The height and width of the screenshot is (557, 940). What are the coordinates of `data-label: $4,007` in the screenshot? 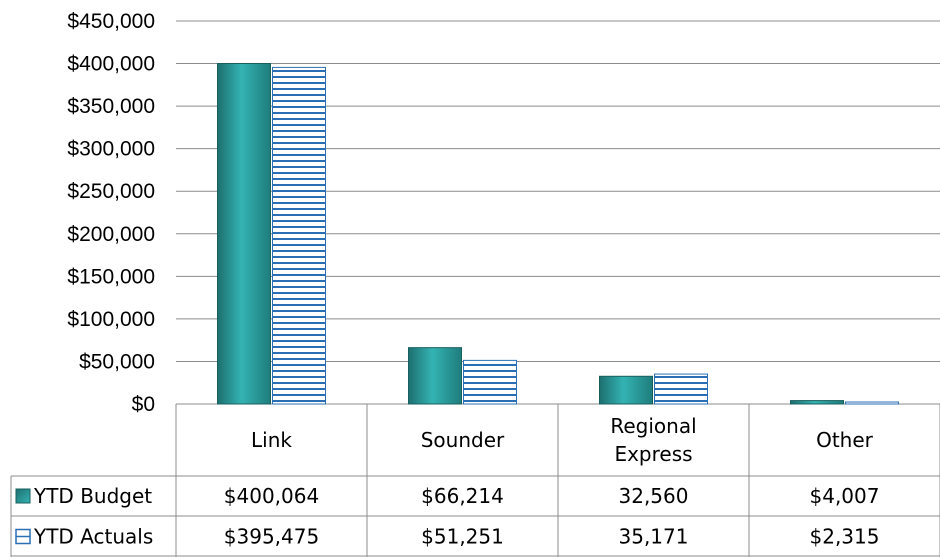 It's located at (845, 496).